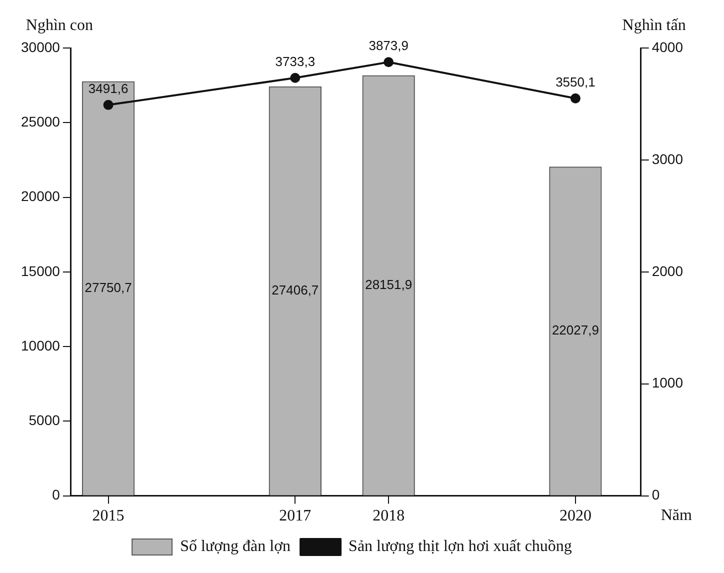 The image size is (724, 573). I want to click on data-label: 28151,9, so click(388, 284).